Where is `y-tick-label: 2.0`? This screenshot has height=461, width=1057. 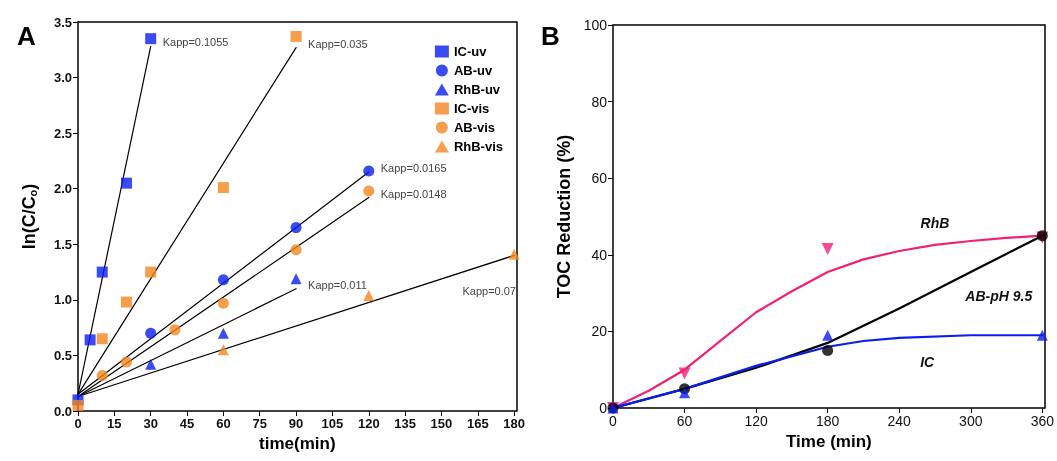
y-tick-label: 2.0 is located at coordinates (62, 189).